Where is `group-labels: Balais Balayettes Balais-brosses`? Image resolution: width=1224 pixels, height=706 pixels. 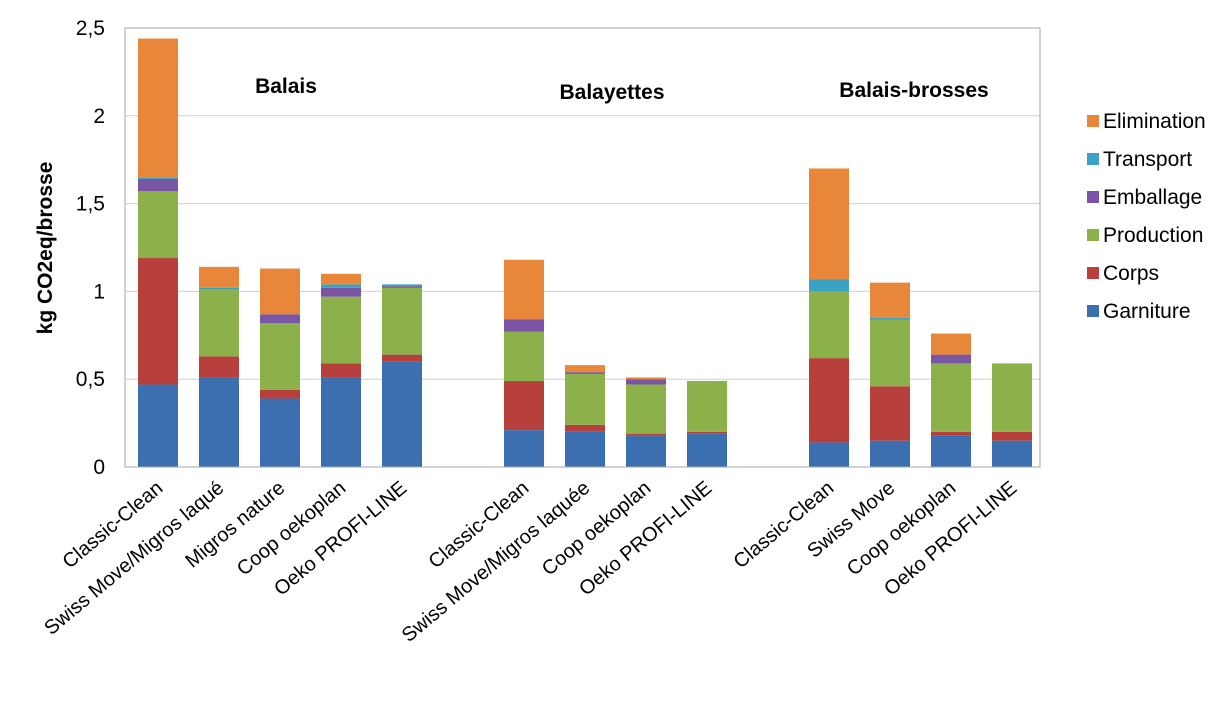 group-labels: Balais Balayettes Balais-brosses is located at coordinates (622, 89).